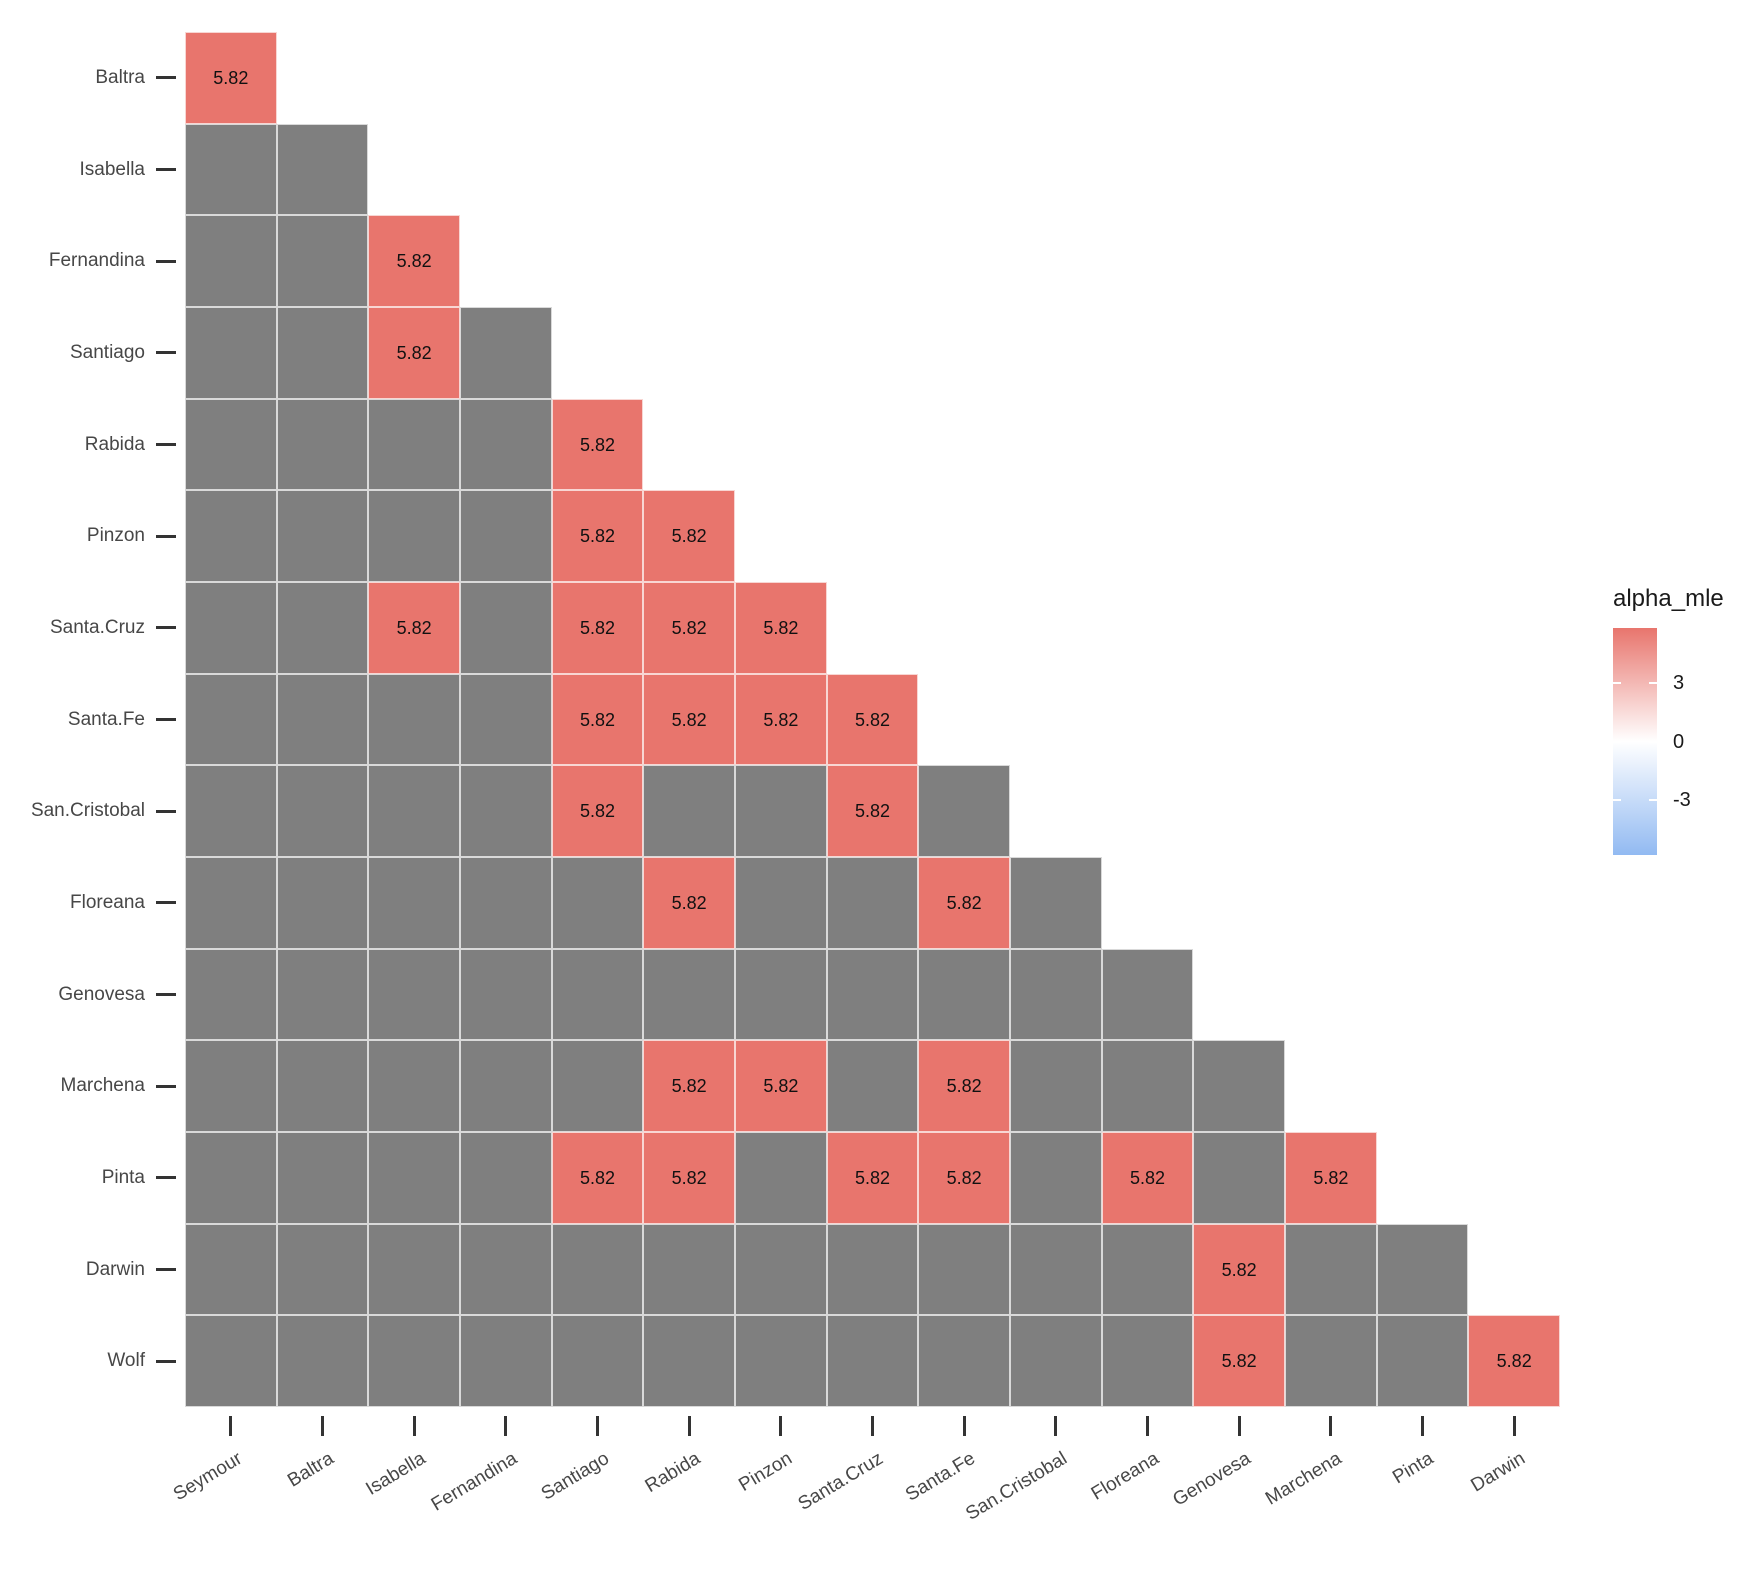 The image size is (1764, 1578). What do you see at coordinates (781, 811) in the screenshot?
I see `heatmap-cell-San.Cristobal-Pinzon` at bounding box center [781, 811].